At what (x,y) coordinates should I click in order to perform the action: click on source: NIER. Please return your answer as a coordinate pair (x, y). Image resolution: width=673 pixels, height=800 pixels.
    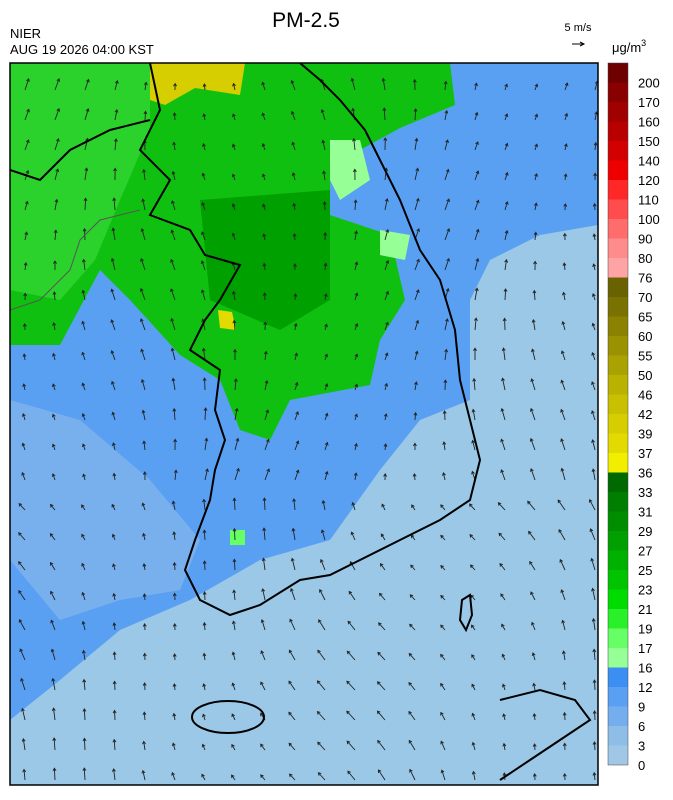
    Looking at the image, I should click on (25, 33).